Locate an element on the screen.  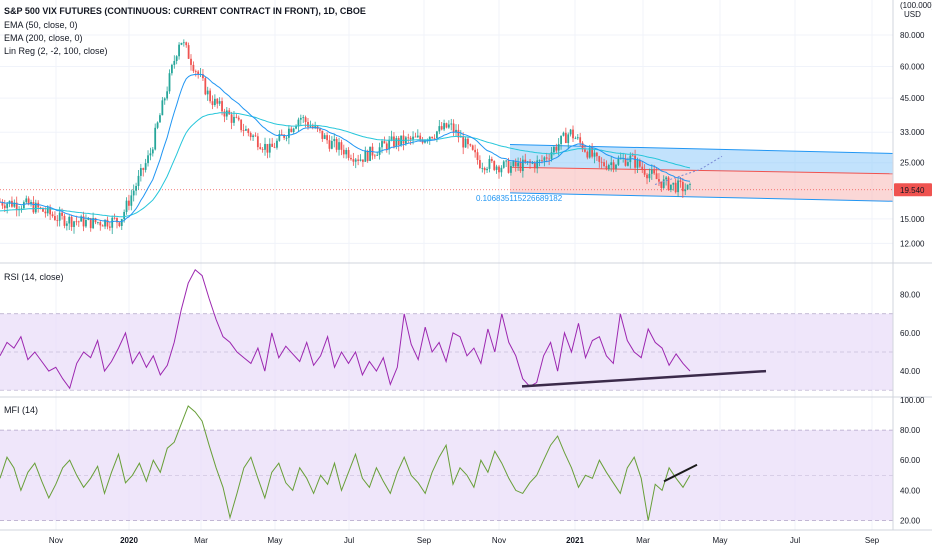
price-tick-label: 80.000 is located at coordinates (912, 35).